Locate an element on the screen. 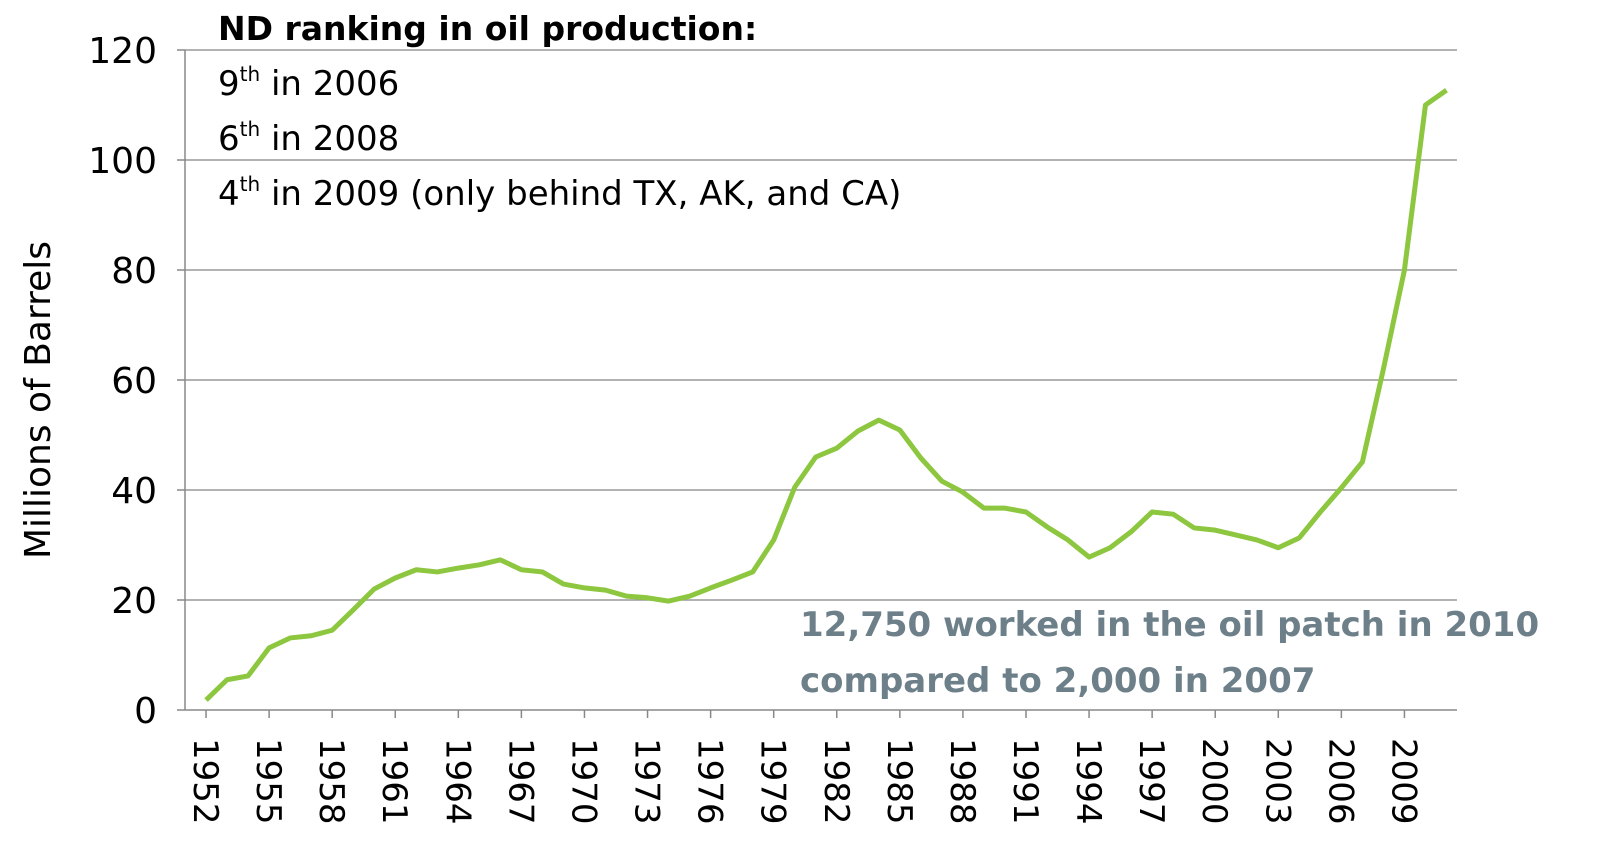 The width and height of the screenshot is (1616, 858). annotation-line: 6th in 2008 is located at coordinates (308, 138).